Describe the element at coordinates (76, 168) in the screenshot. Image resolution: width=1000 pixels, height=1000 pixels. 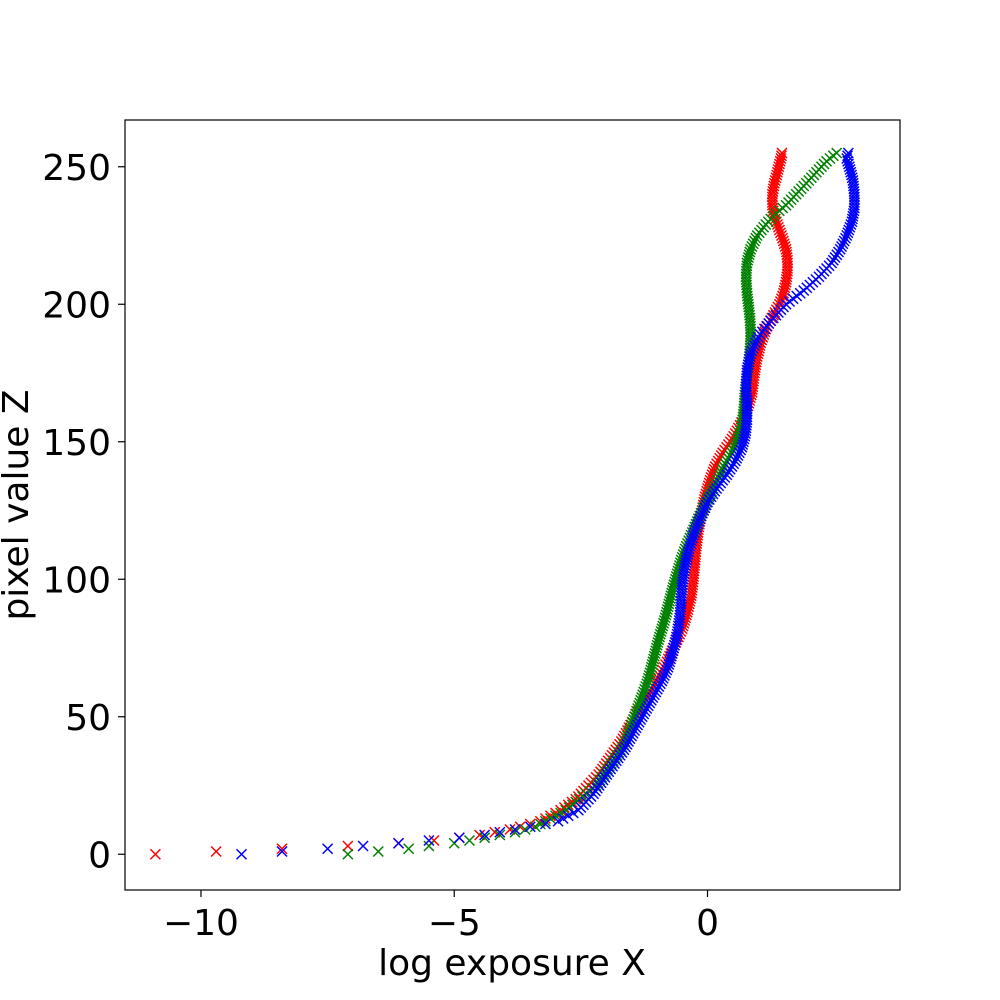
I see `y-tick-label: 250` at that location.